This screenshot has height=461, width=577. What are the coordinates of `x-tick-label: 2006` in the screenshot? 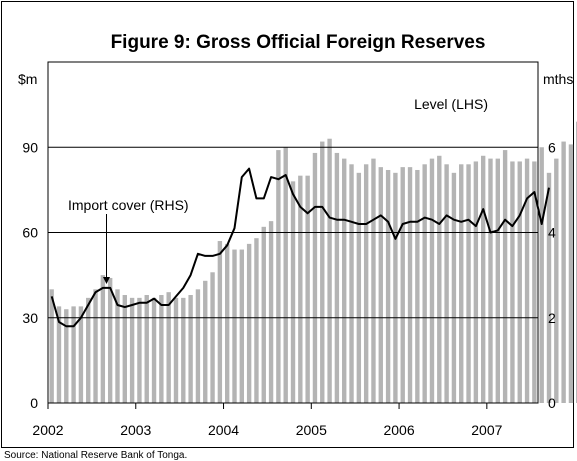 It's located at (398, 430).